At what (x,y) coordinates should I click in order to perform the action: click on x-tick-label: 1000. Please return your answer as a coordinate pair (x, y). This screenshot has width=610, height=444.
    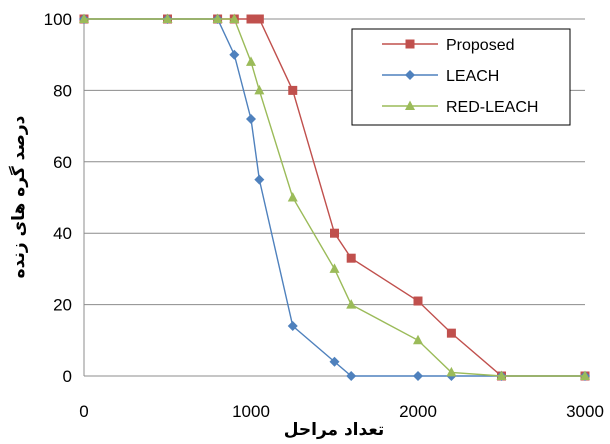
    Looking at the image, I should click on (251, 411).